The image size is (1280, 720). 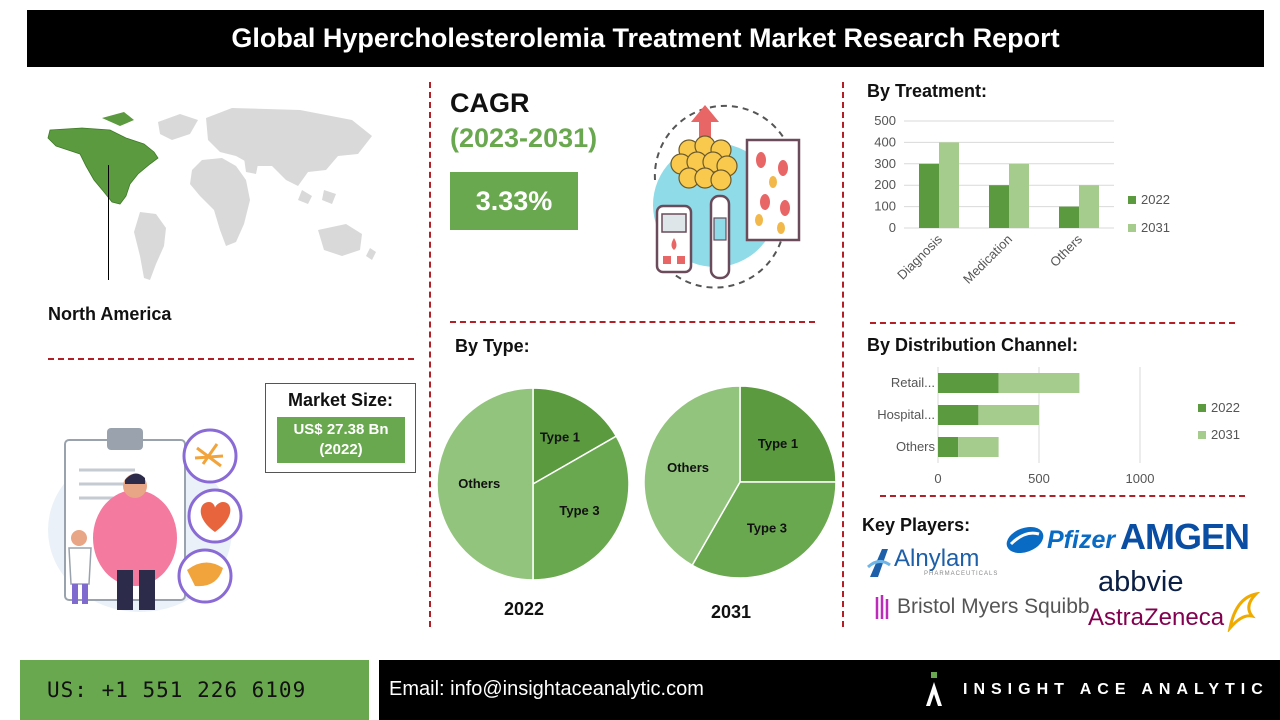 I want to click on by-type-heading: By Type:, so click(x=492, y=346).